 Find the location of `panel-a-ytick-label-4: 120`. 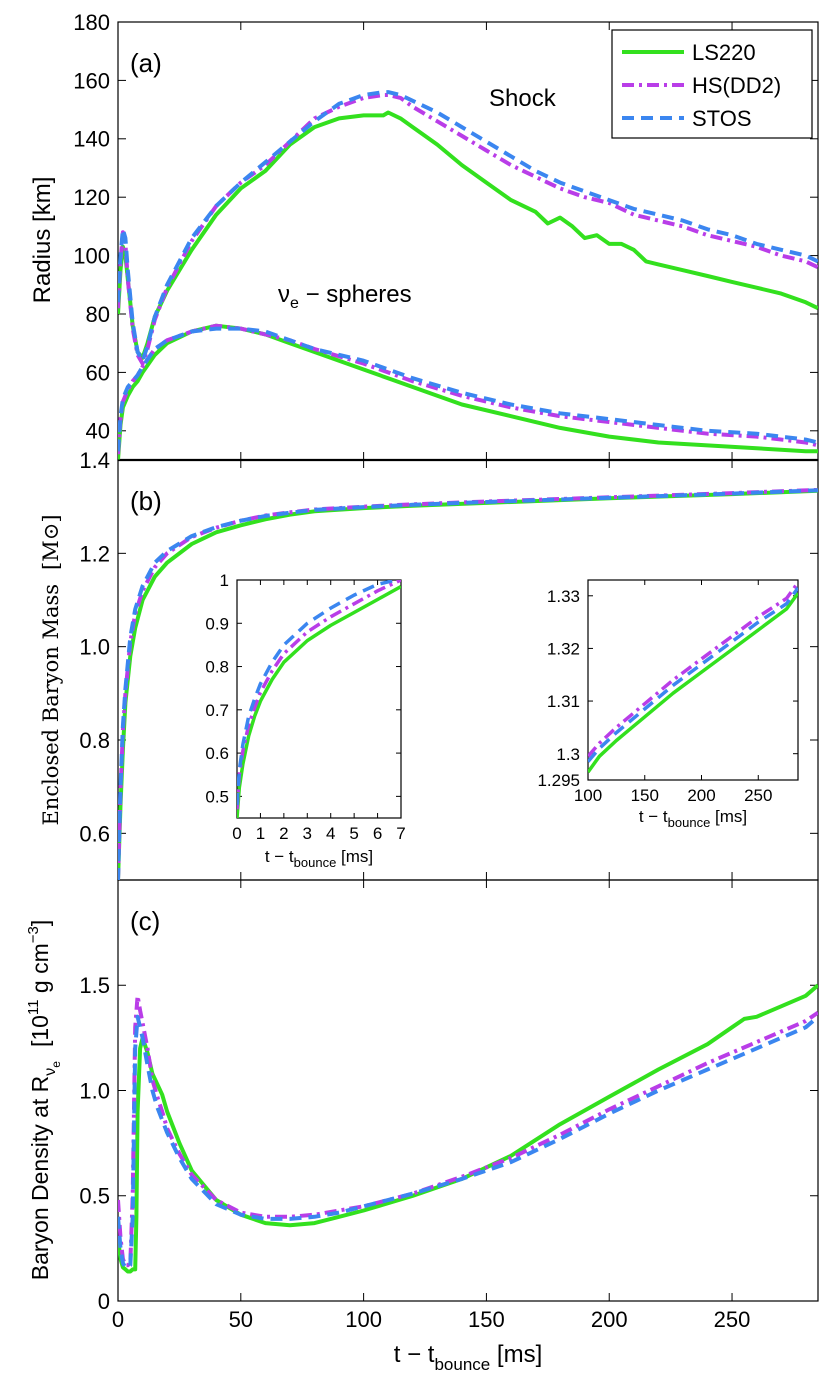

panel-a-ytick-label-4: 120 is located at coordinates (91, 197).